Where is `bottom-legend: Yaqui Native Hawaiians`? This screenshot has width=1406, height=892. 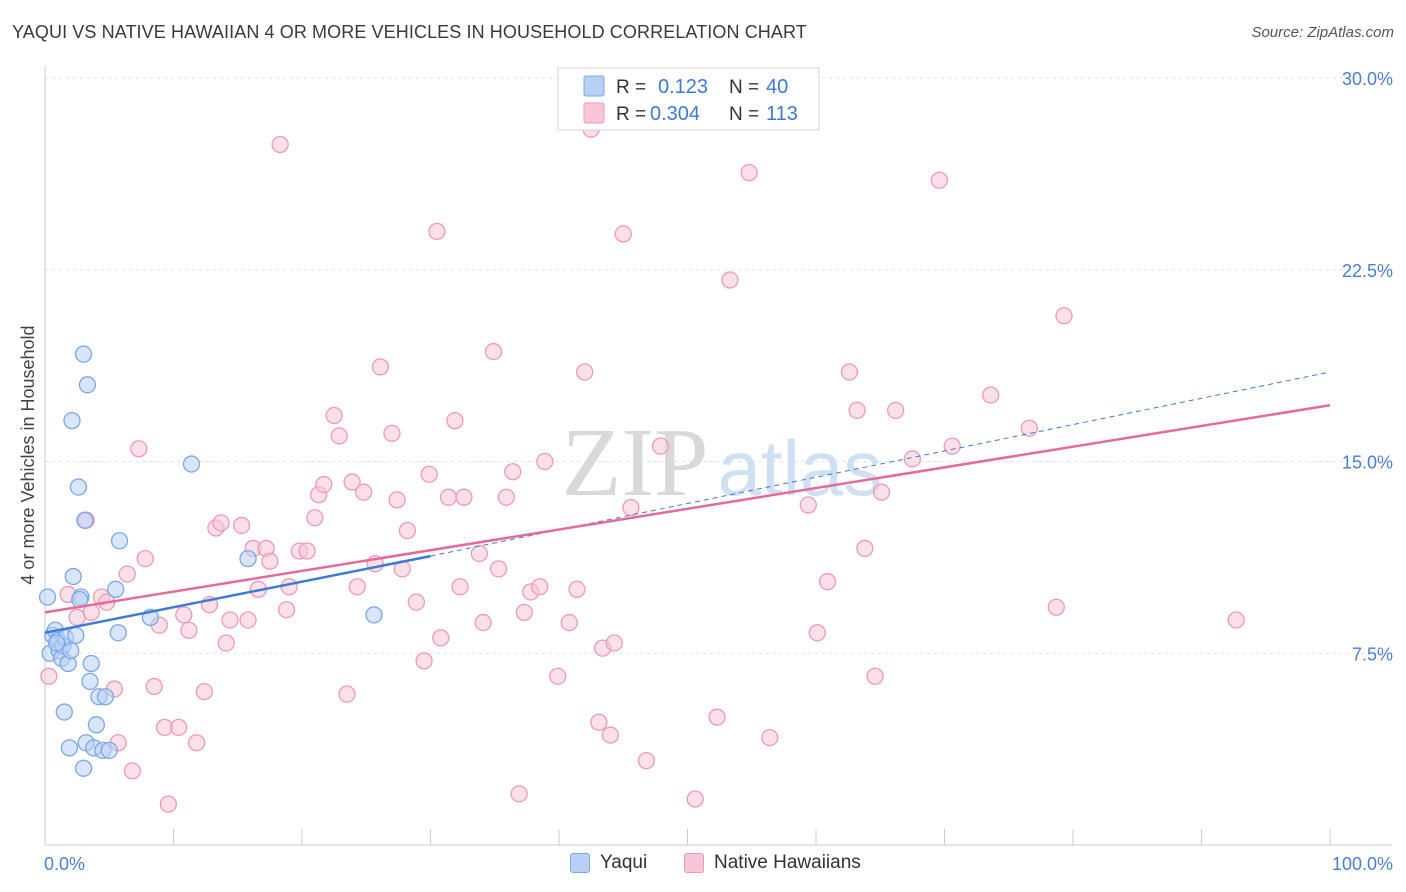 bottom-legend: Yaqui Native Hawaiians is located at coordinates (703, 863).